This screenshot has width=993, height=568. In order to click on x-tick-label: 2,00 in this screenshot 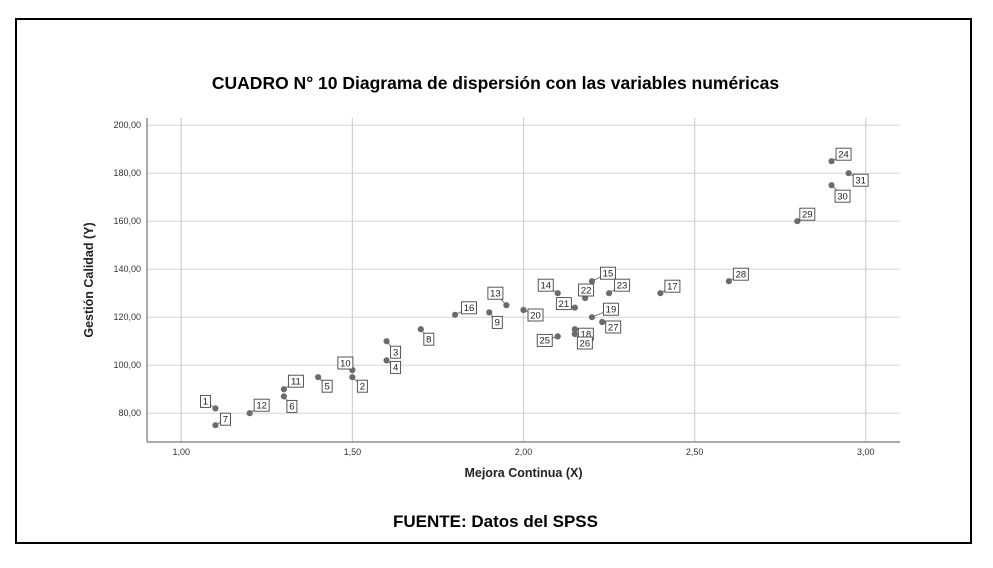, I will do `click(524, 452)`.